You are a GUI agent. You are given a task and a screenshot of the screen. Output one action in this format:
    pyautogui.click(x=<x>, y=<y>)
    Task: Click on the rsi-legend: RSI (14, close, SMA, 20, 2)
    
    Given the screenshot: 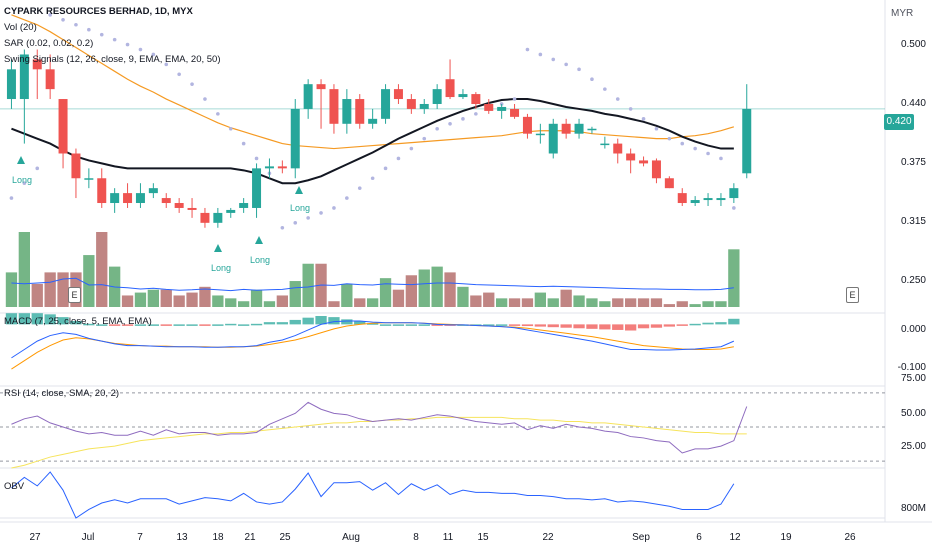 What is the action you would take?
    pyautogui.click(x=62, y=393)
    